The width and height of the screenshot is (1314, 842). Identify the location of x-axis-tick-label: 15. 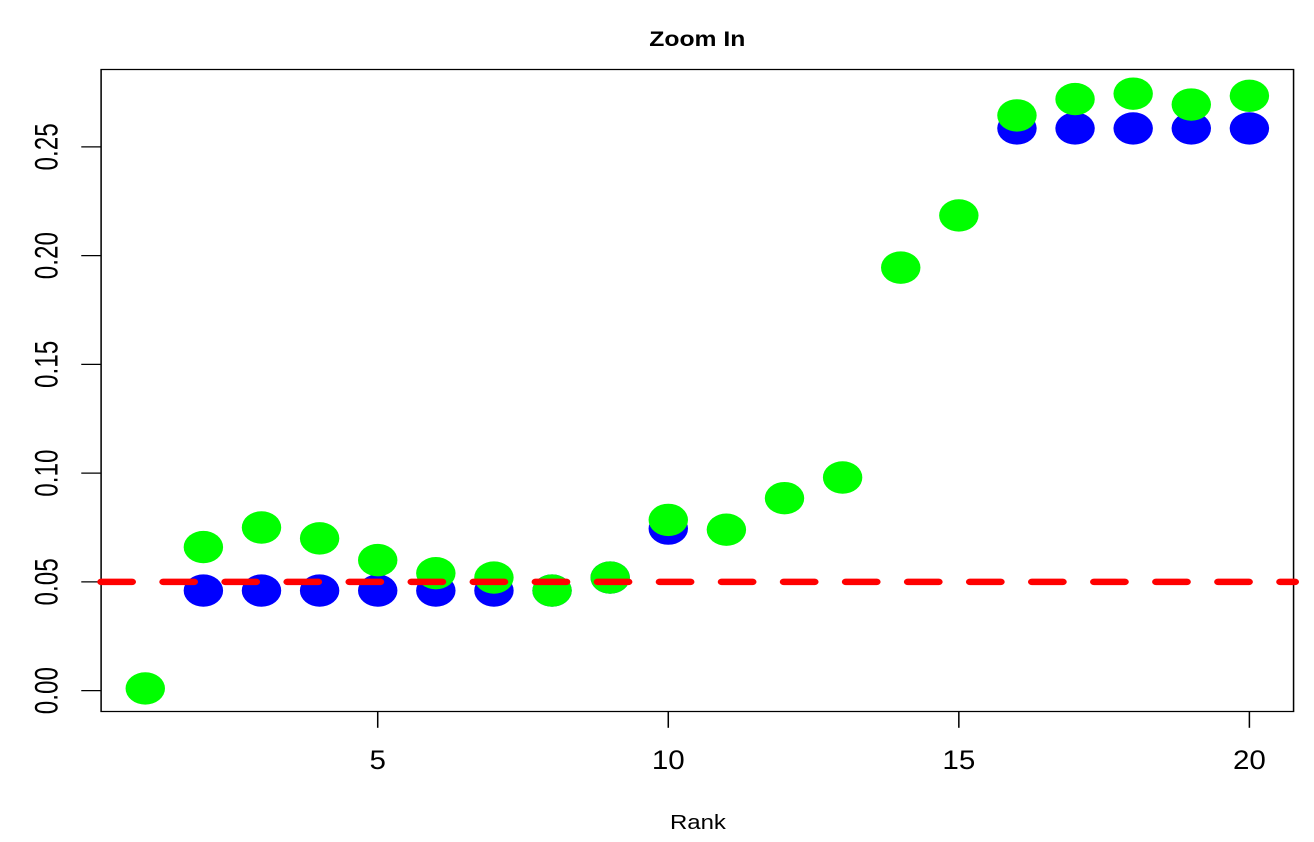
(958, 761).